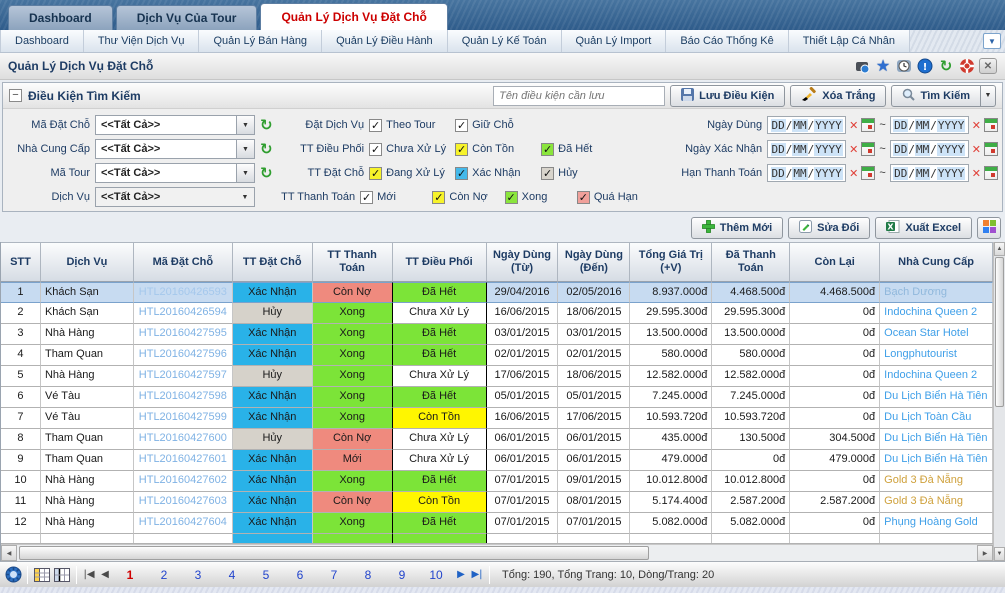 This screenshot has height=593, width=1005. Describe the element at coordinates (988, 95) in the screenshot. I see `search-options-arrow: ▼` at that location.